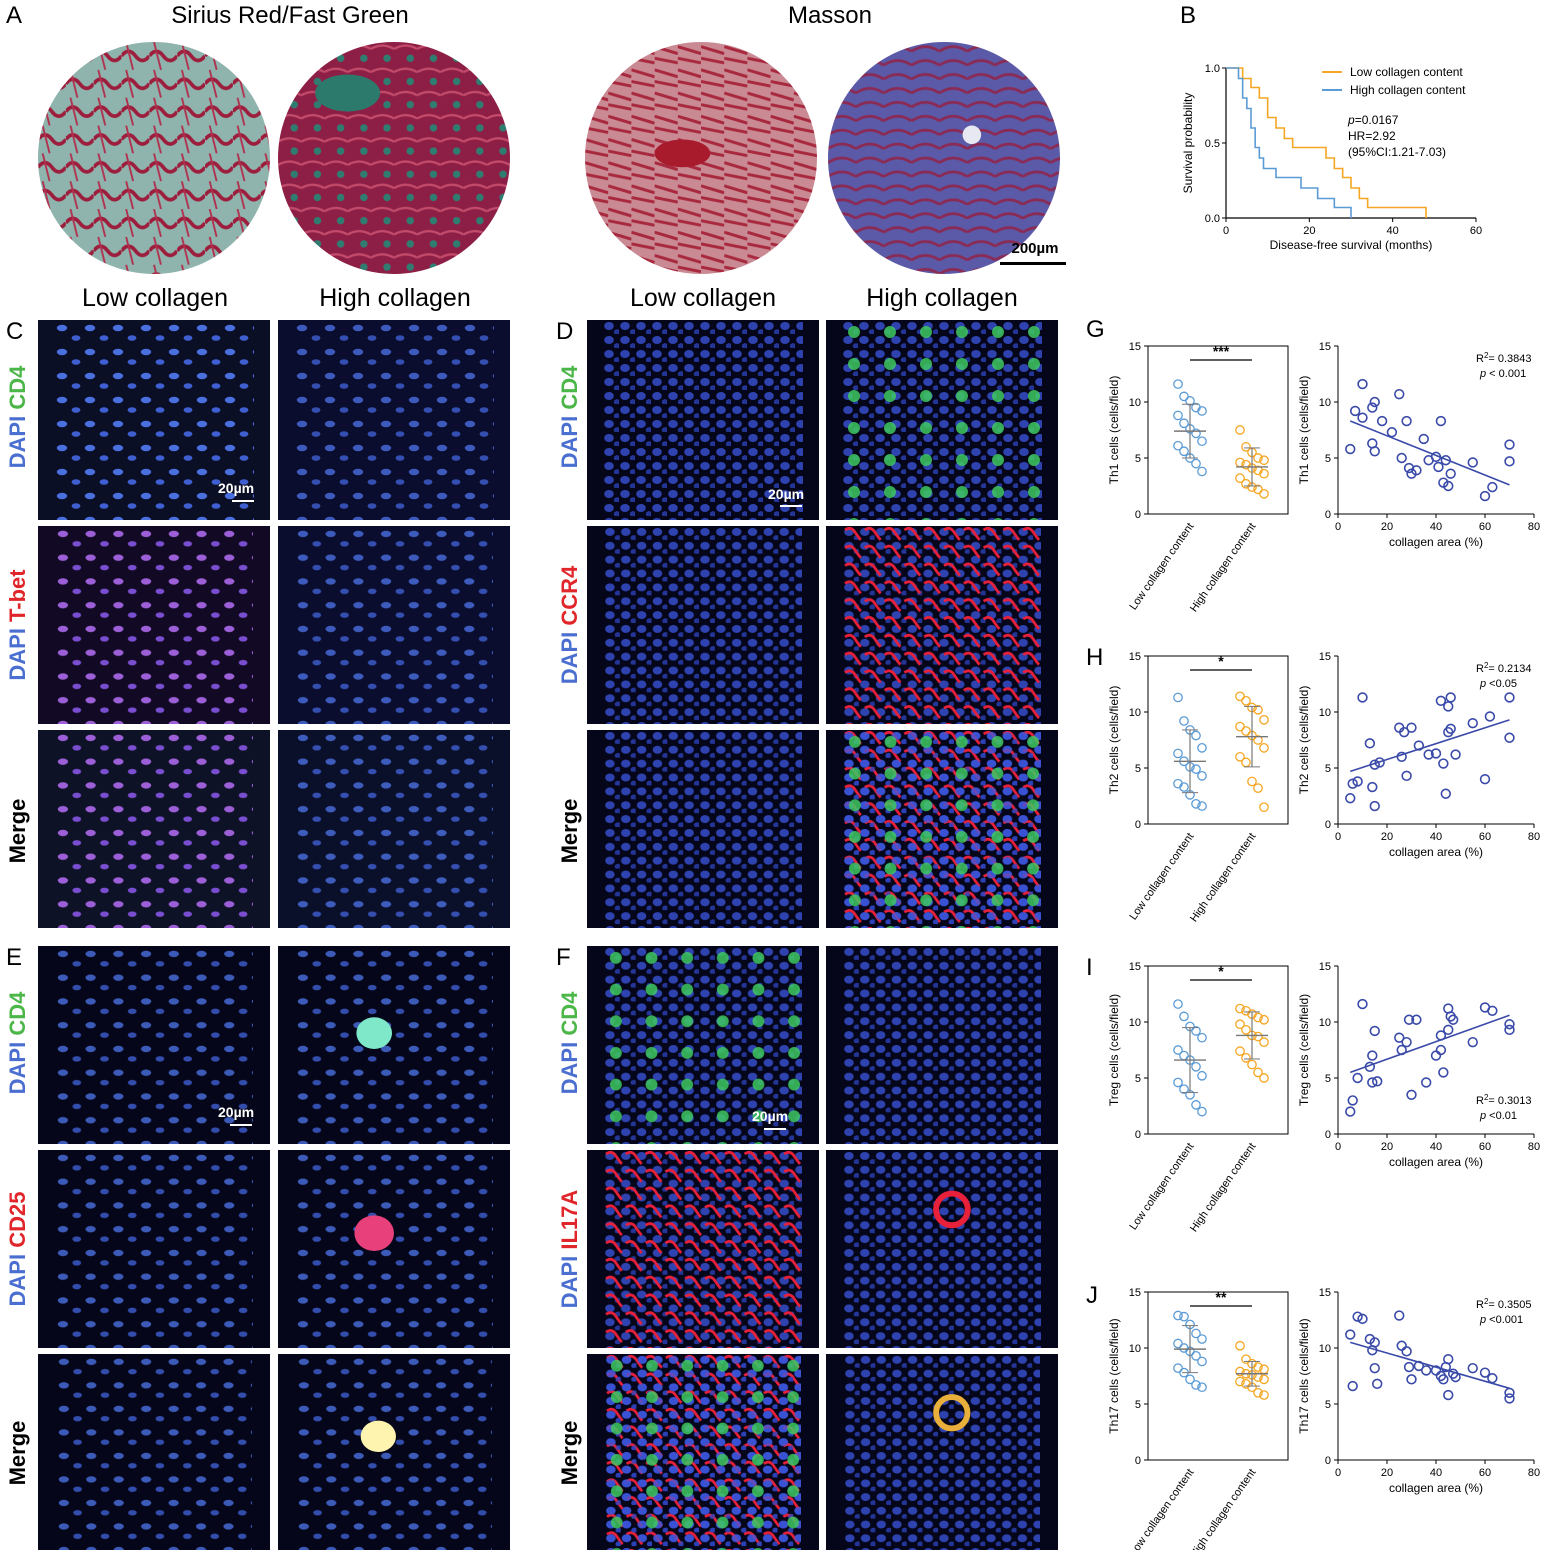 This screenshot has height=1555, width=1544. Describe the element at coordinates (395, 298) in the screenshot. I see `panel-c-col-high: High collagen` at that location.